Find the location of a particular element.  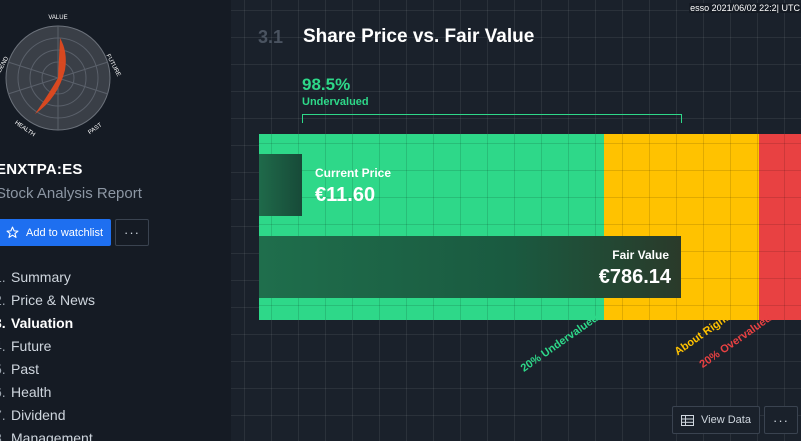

add-to-watchlist-button: Add to watchlist is located at coordinates (55, 232).